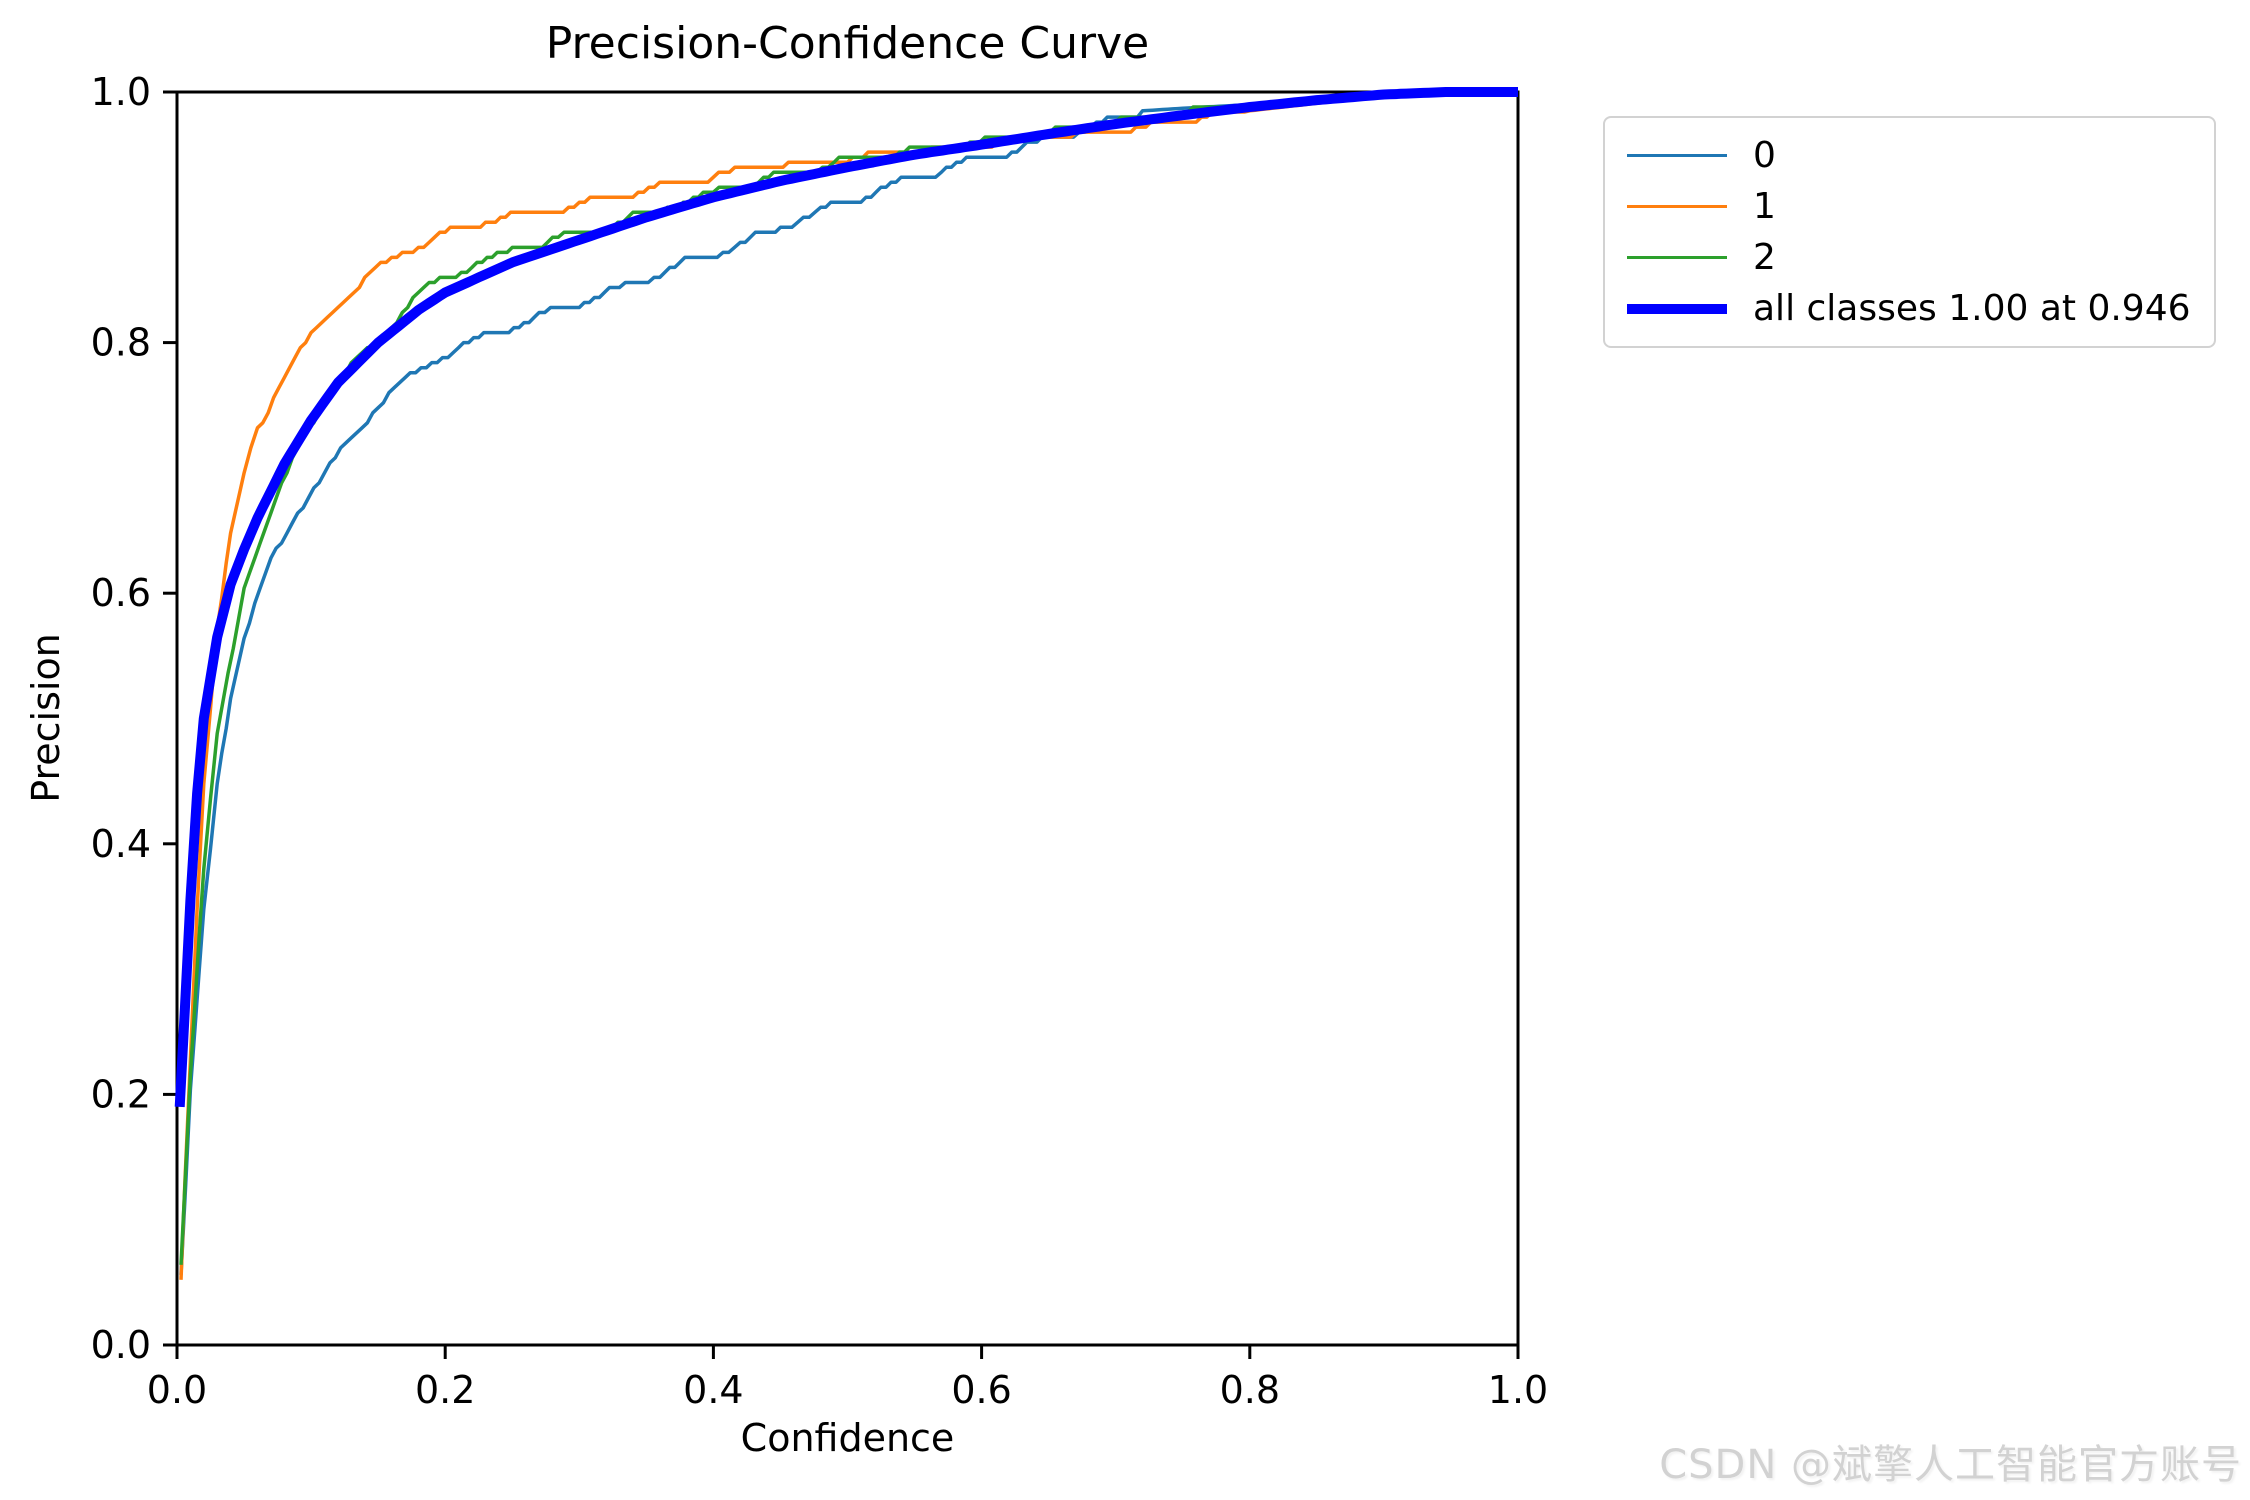 The width and height of the screenshot is (2250, 1500). I want to click on x-axis-label: Confidence, so click(847, 1438).